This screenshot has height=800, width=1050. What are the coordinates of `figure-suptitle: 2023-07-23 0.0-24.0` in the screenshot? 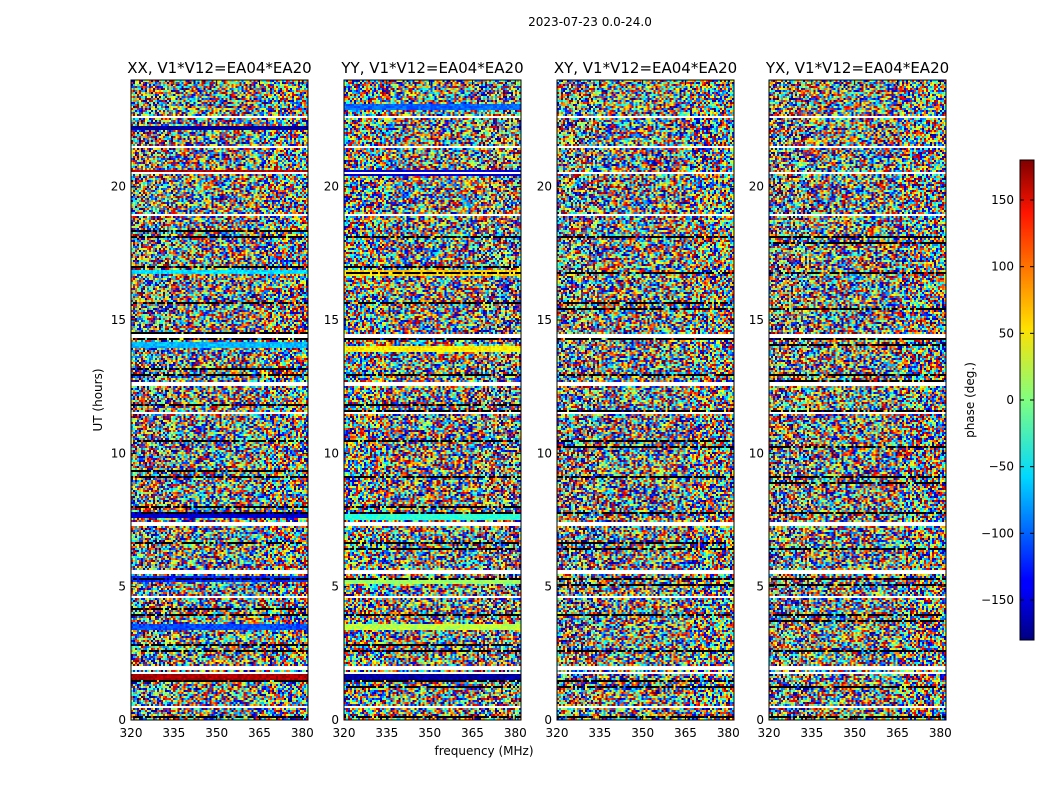 It's located at (590, 22).